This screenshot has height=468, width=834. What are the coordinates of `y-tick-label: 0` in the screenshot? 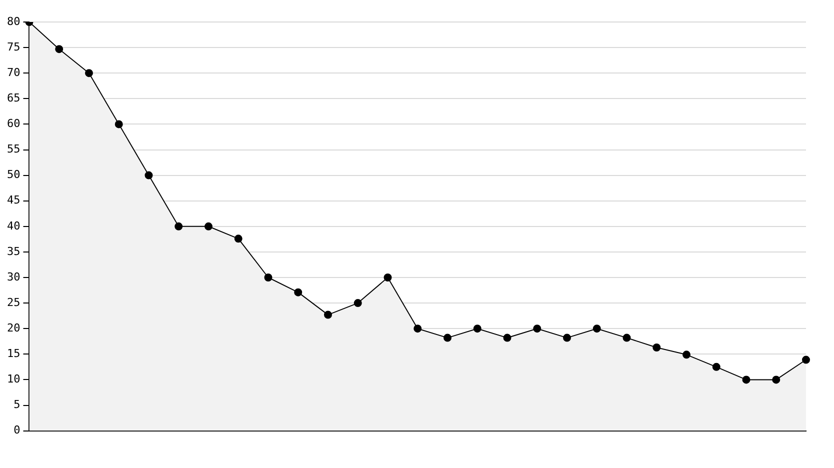 It's located at (17, 430).